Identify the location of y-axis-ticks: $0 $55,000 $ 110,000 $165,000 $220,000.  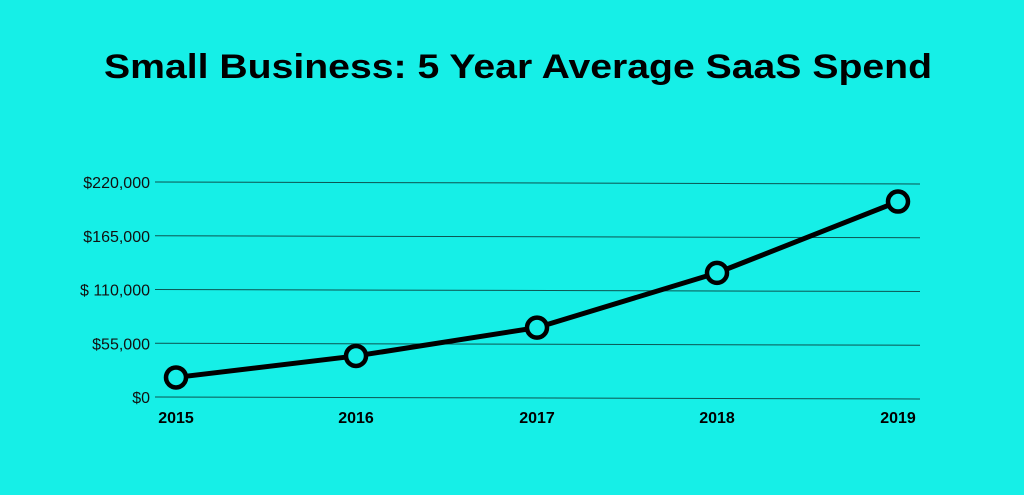
(115, 291).